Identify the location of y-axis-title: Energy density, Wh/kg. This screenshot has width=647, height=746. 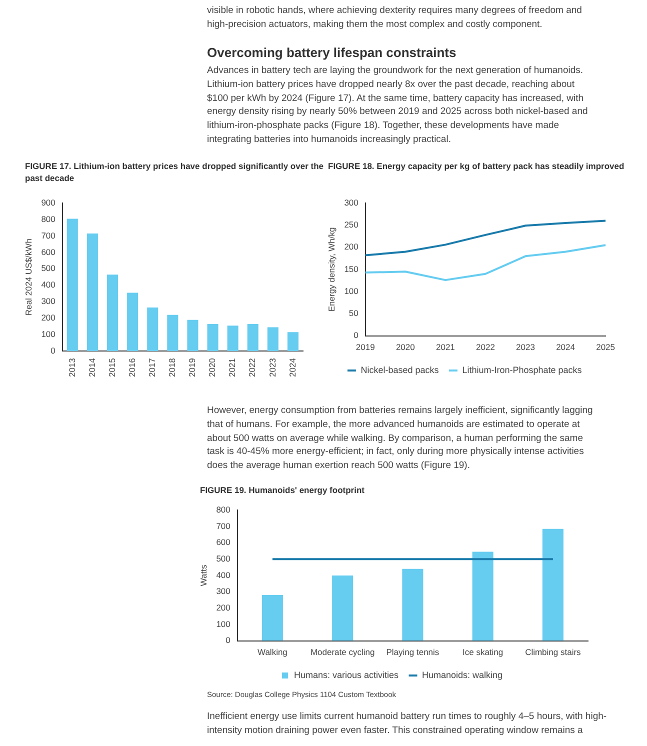
(331, 269).